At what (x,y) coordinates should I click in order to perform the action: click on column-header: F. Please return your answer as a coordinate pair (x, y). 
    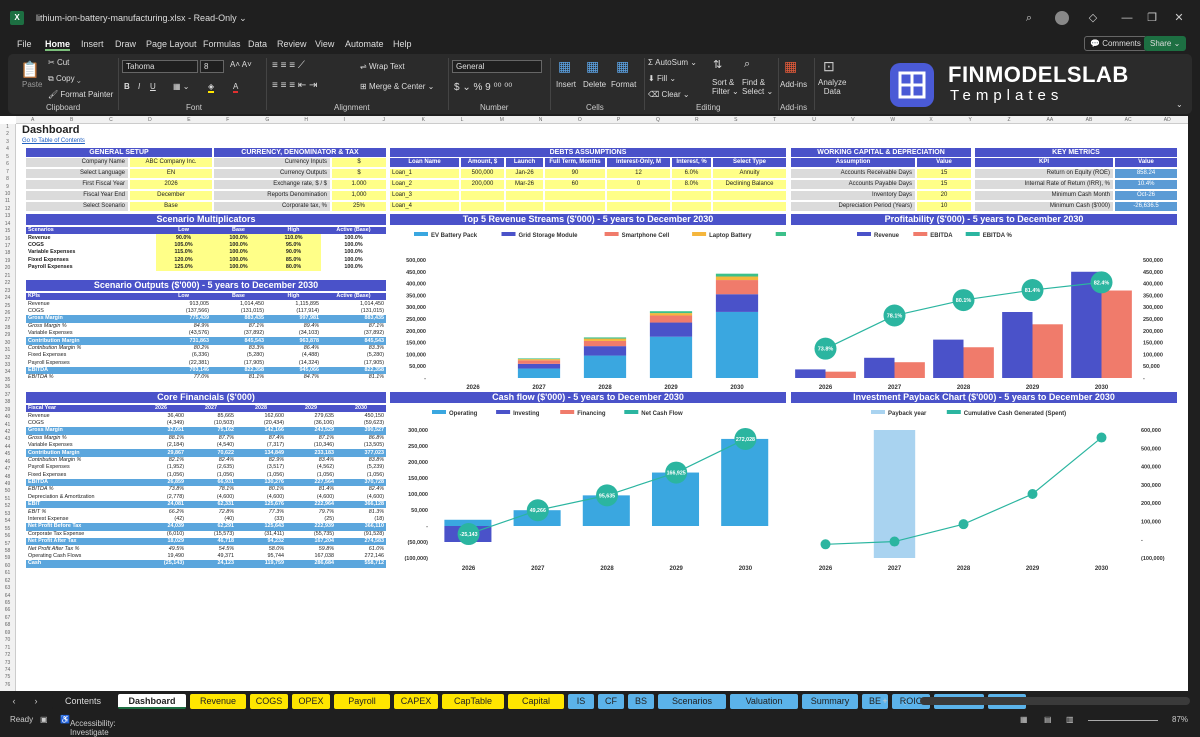
    Looking at the image, I should click on (228, 120).